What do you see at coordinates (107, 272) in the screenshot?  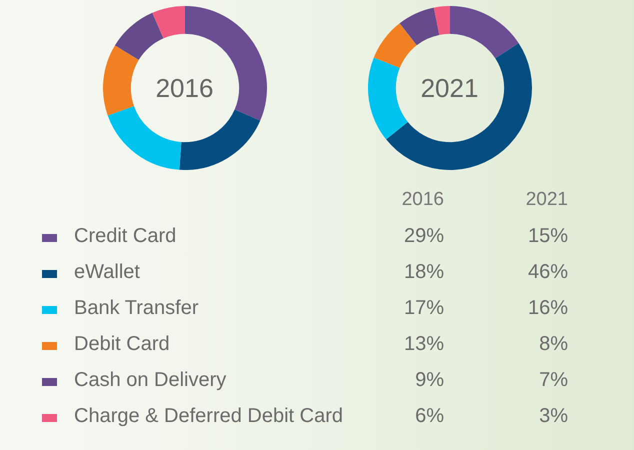 I see `legend-label: eWallet` at bounding box center [107, 272].